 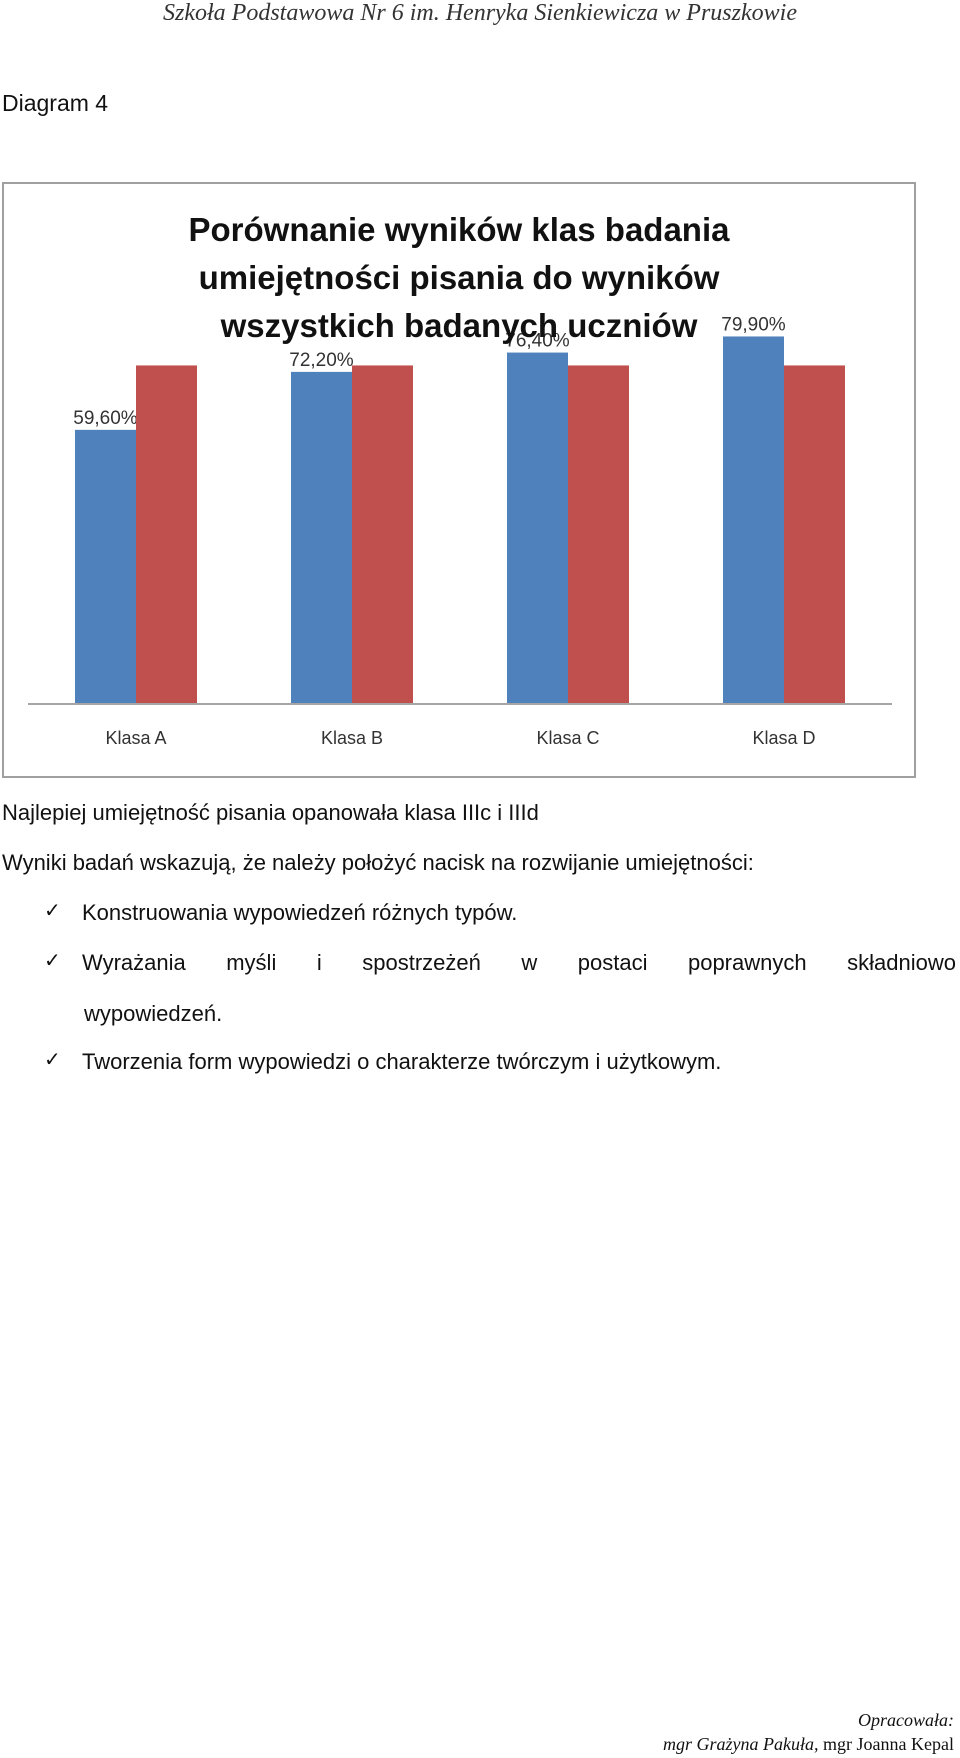 I want to click on diagram-label: Diagram 4, so click(x=55, y=103).